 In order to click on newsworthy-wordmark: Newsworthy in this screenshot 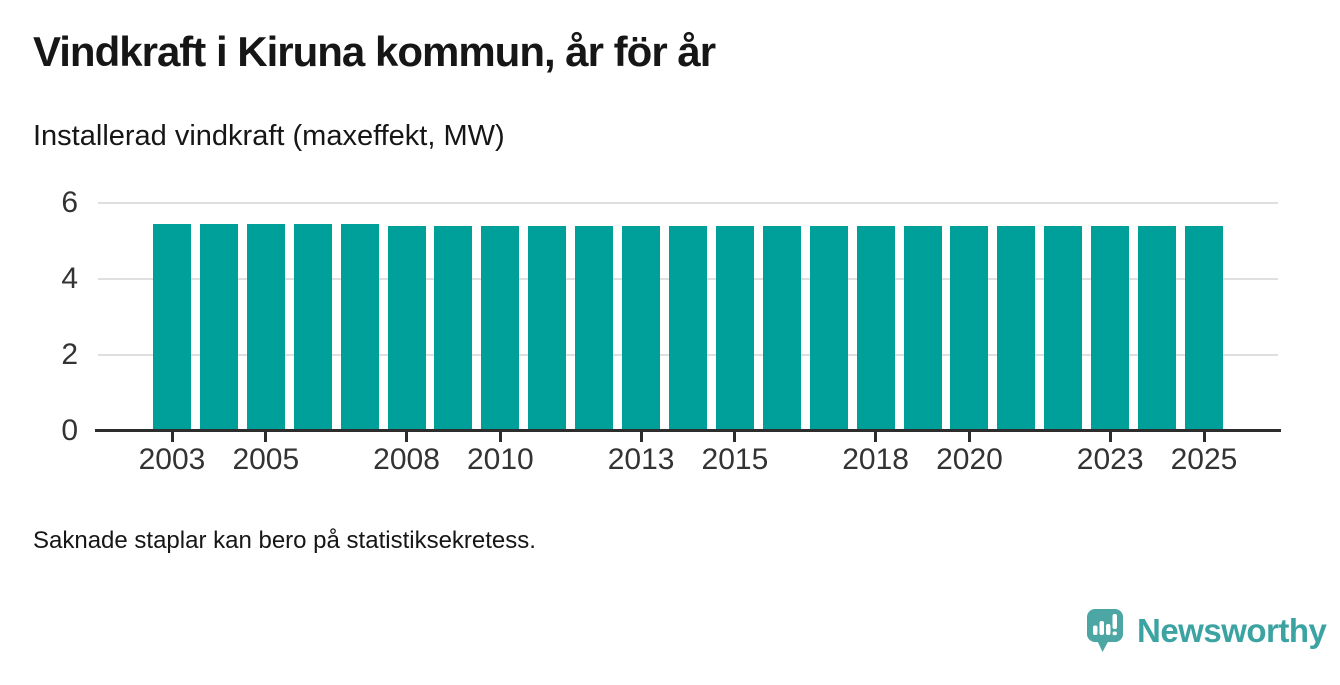, I will do `click(1232, 630)`.